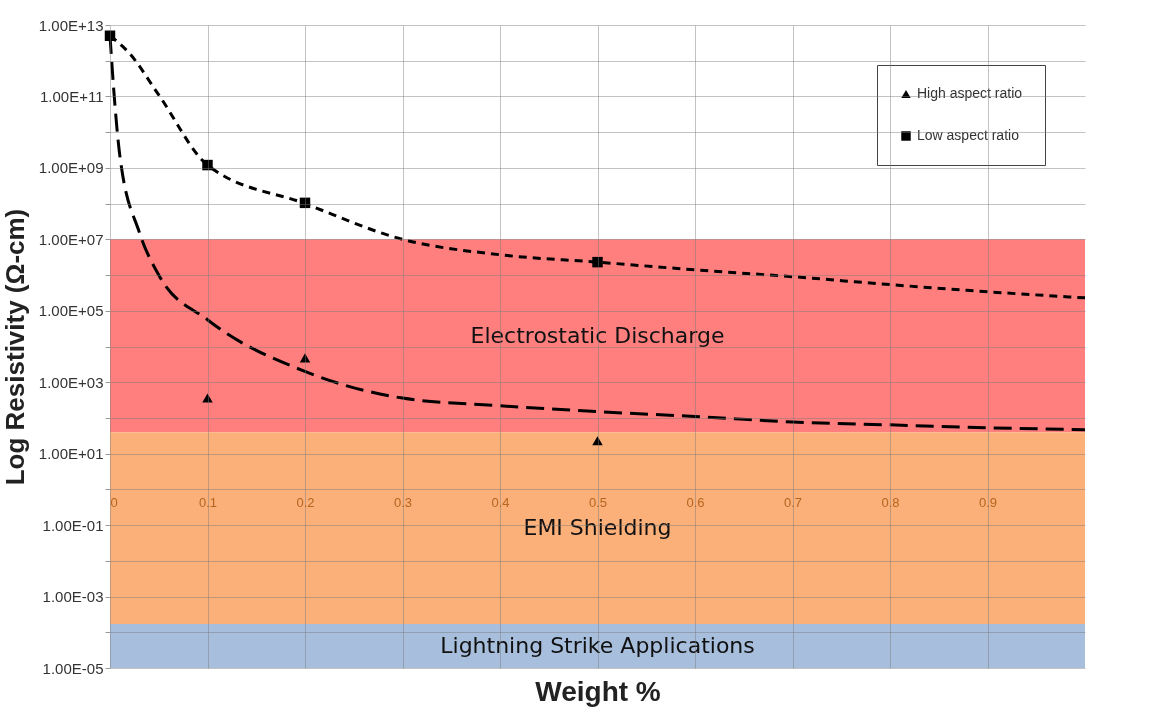 This screenshot has height=714, width=1154. I want to click on y-tick-label: 1.00E+09, so click(71, 168).